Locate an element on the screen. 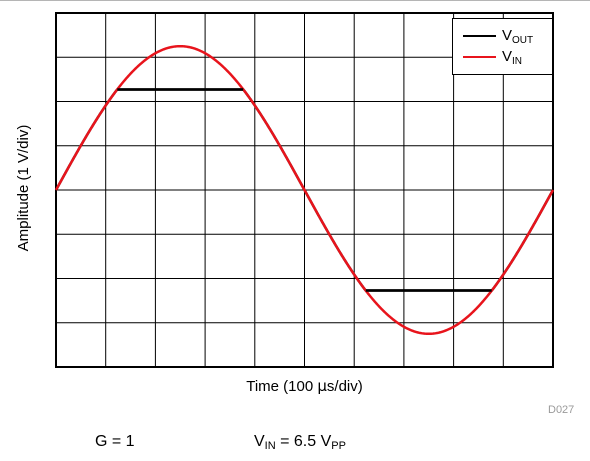 Image resolution: width=590 pixels, height=461 pixels. legend-swatch-vin is located at coordinates (479, 57).